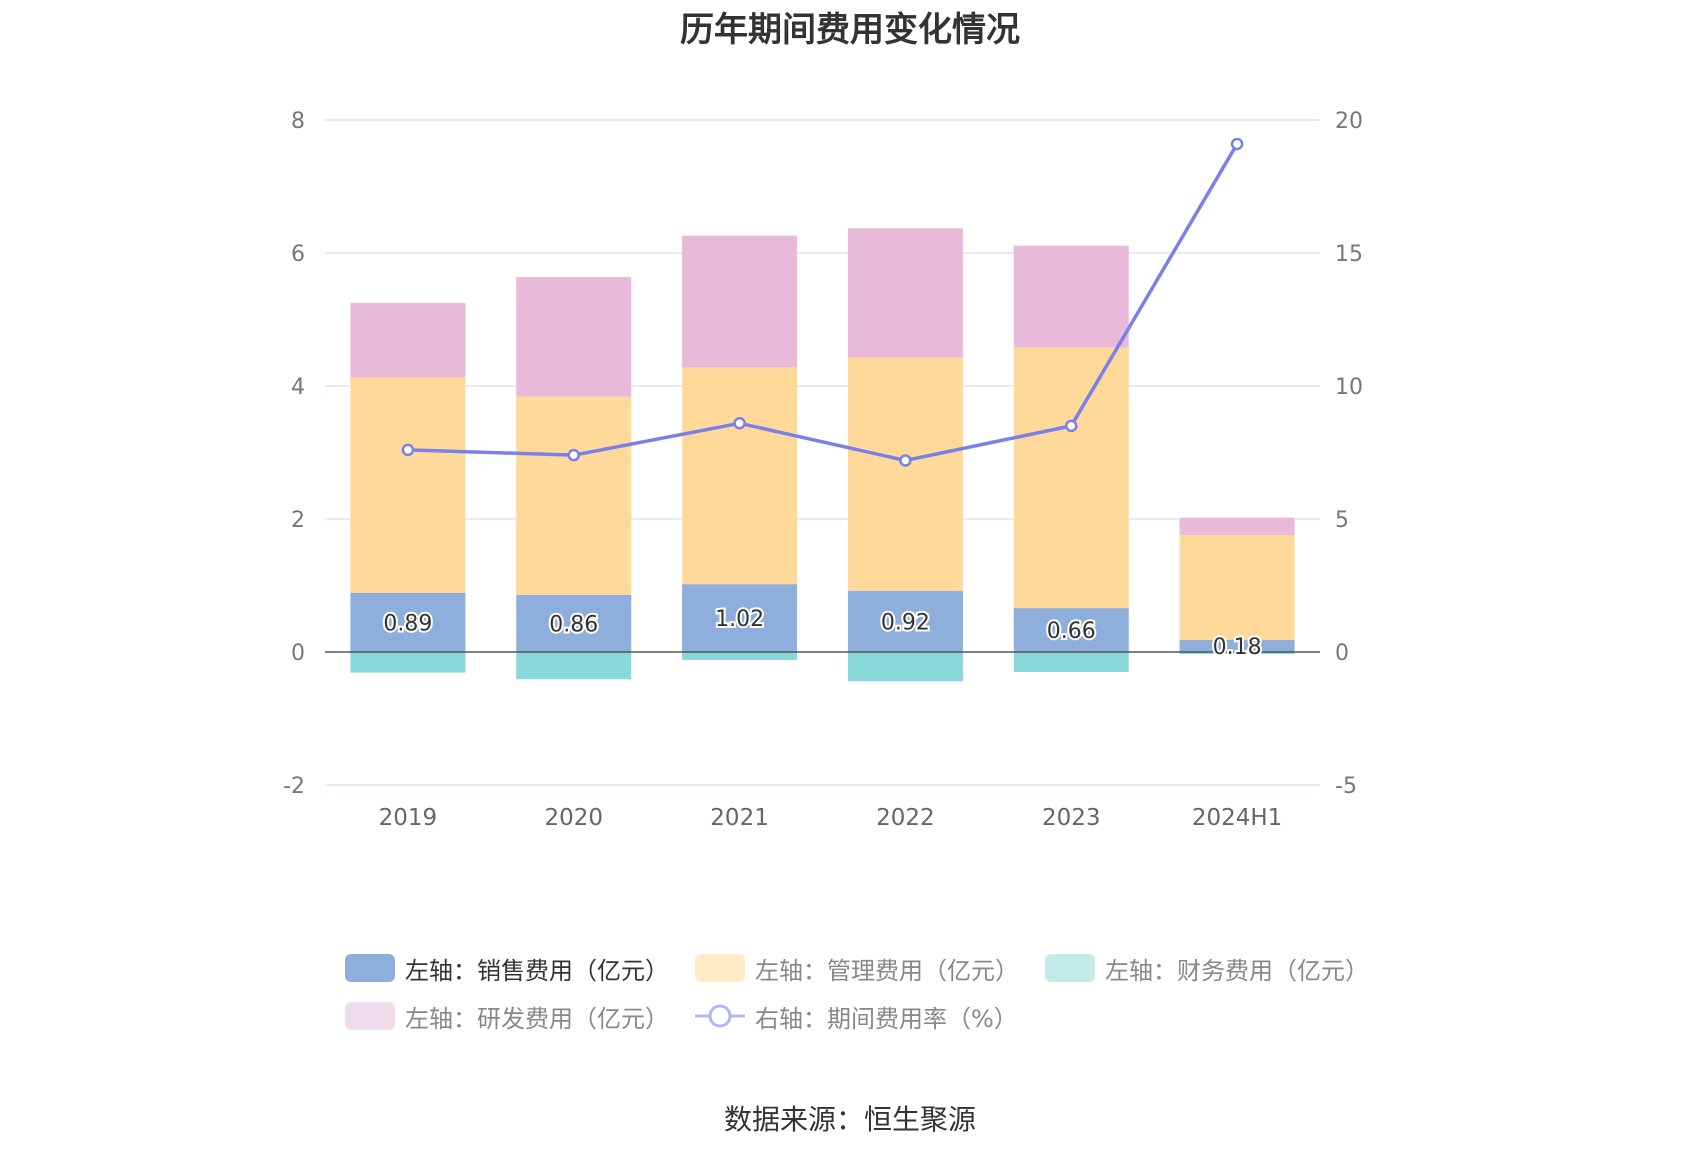  What do you see at coordinates (1237, 970) in the screenshot?
I see `legend-label-finance: 左轴：财务费用（亿元）` at bounding box center [1237, 970].